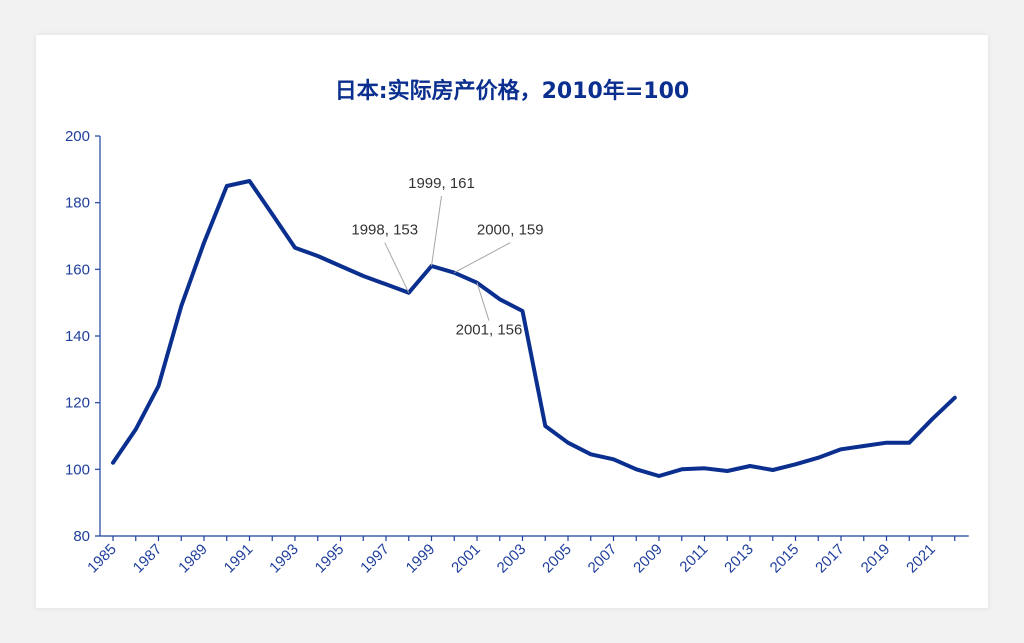 The image size is (1024, 643). I want to click on y-tick-label: 140, so click(77, 336).